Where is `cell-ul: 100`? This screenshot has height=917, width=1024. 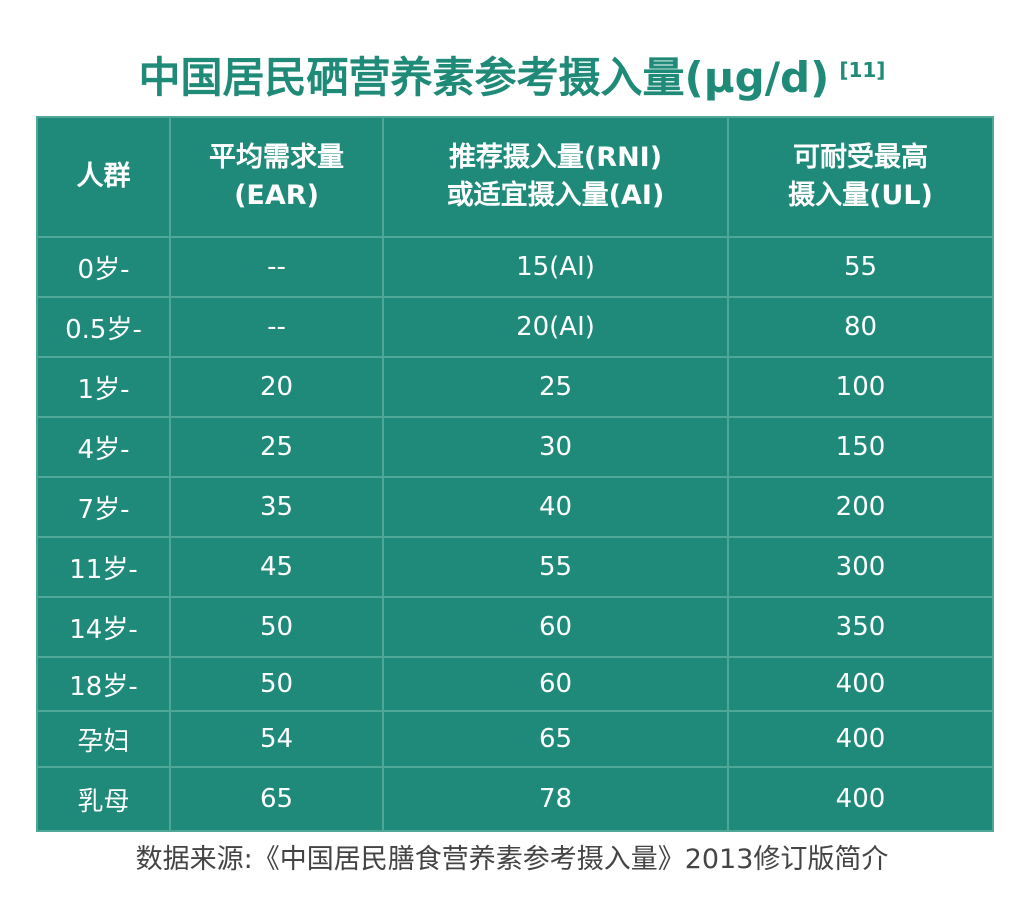 cell-ul: 100 is located at coordinates (860, 387).